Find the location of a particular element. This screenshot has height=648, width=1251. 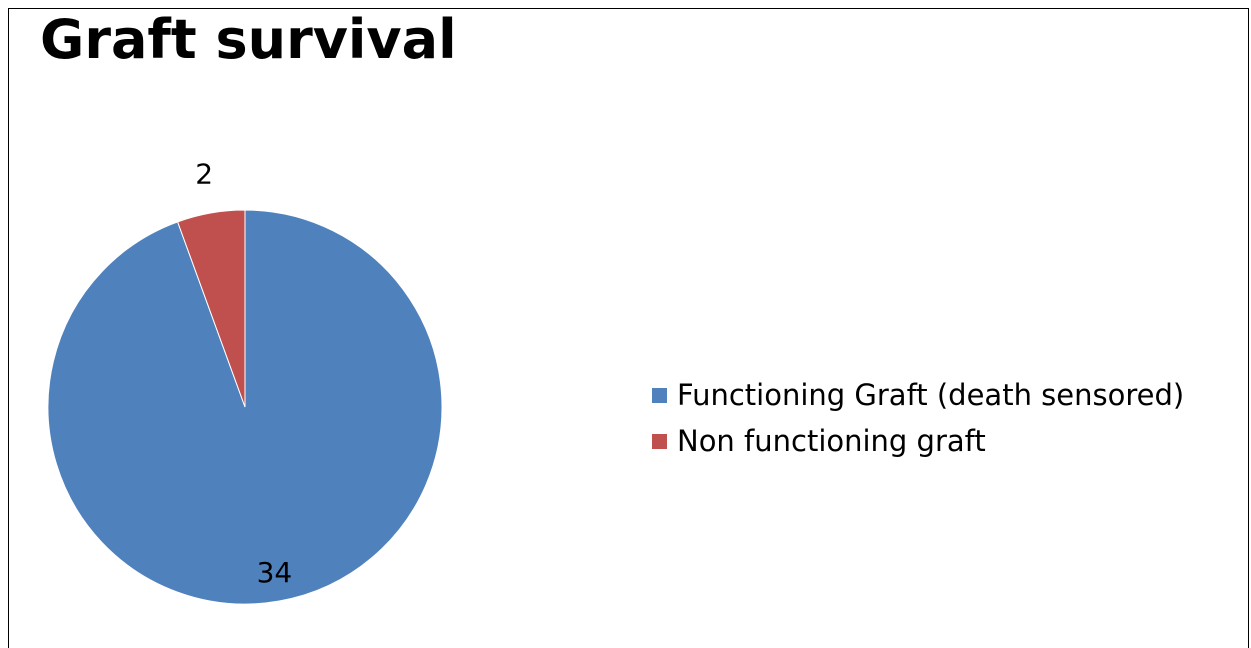

legend-swatch-functioning is located at coordinates (659, 395).